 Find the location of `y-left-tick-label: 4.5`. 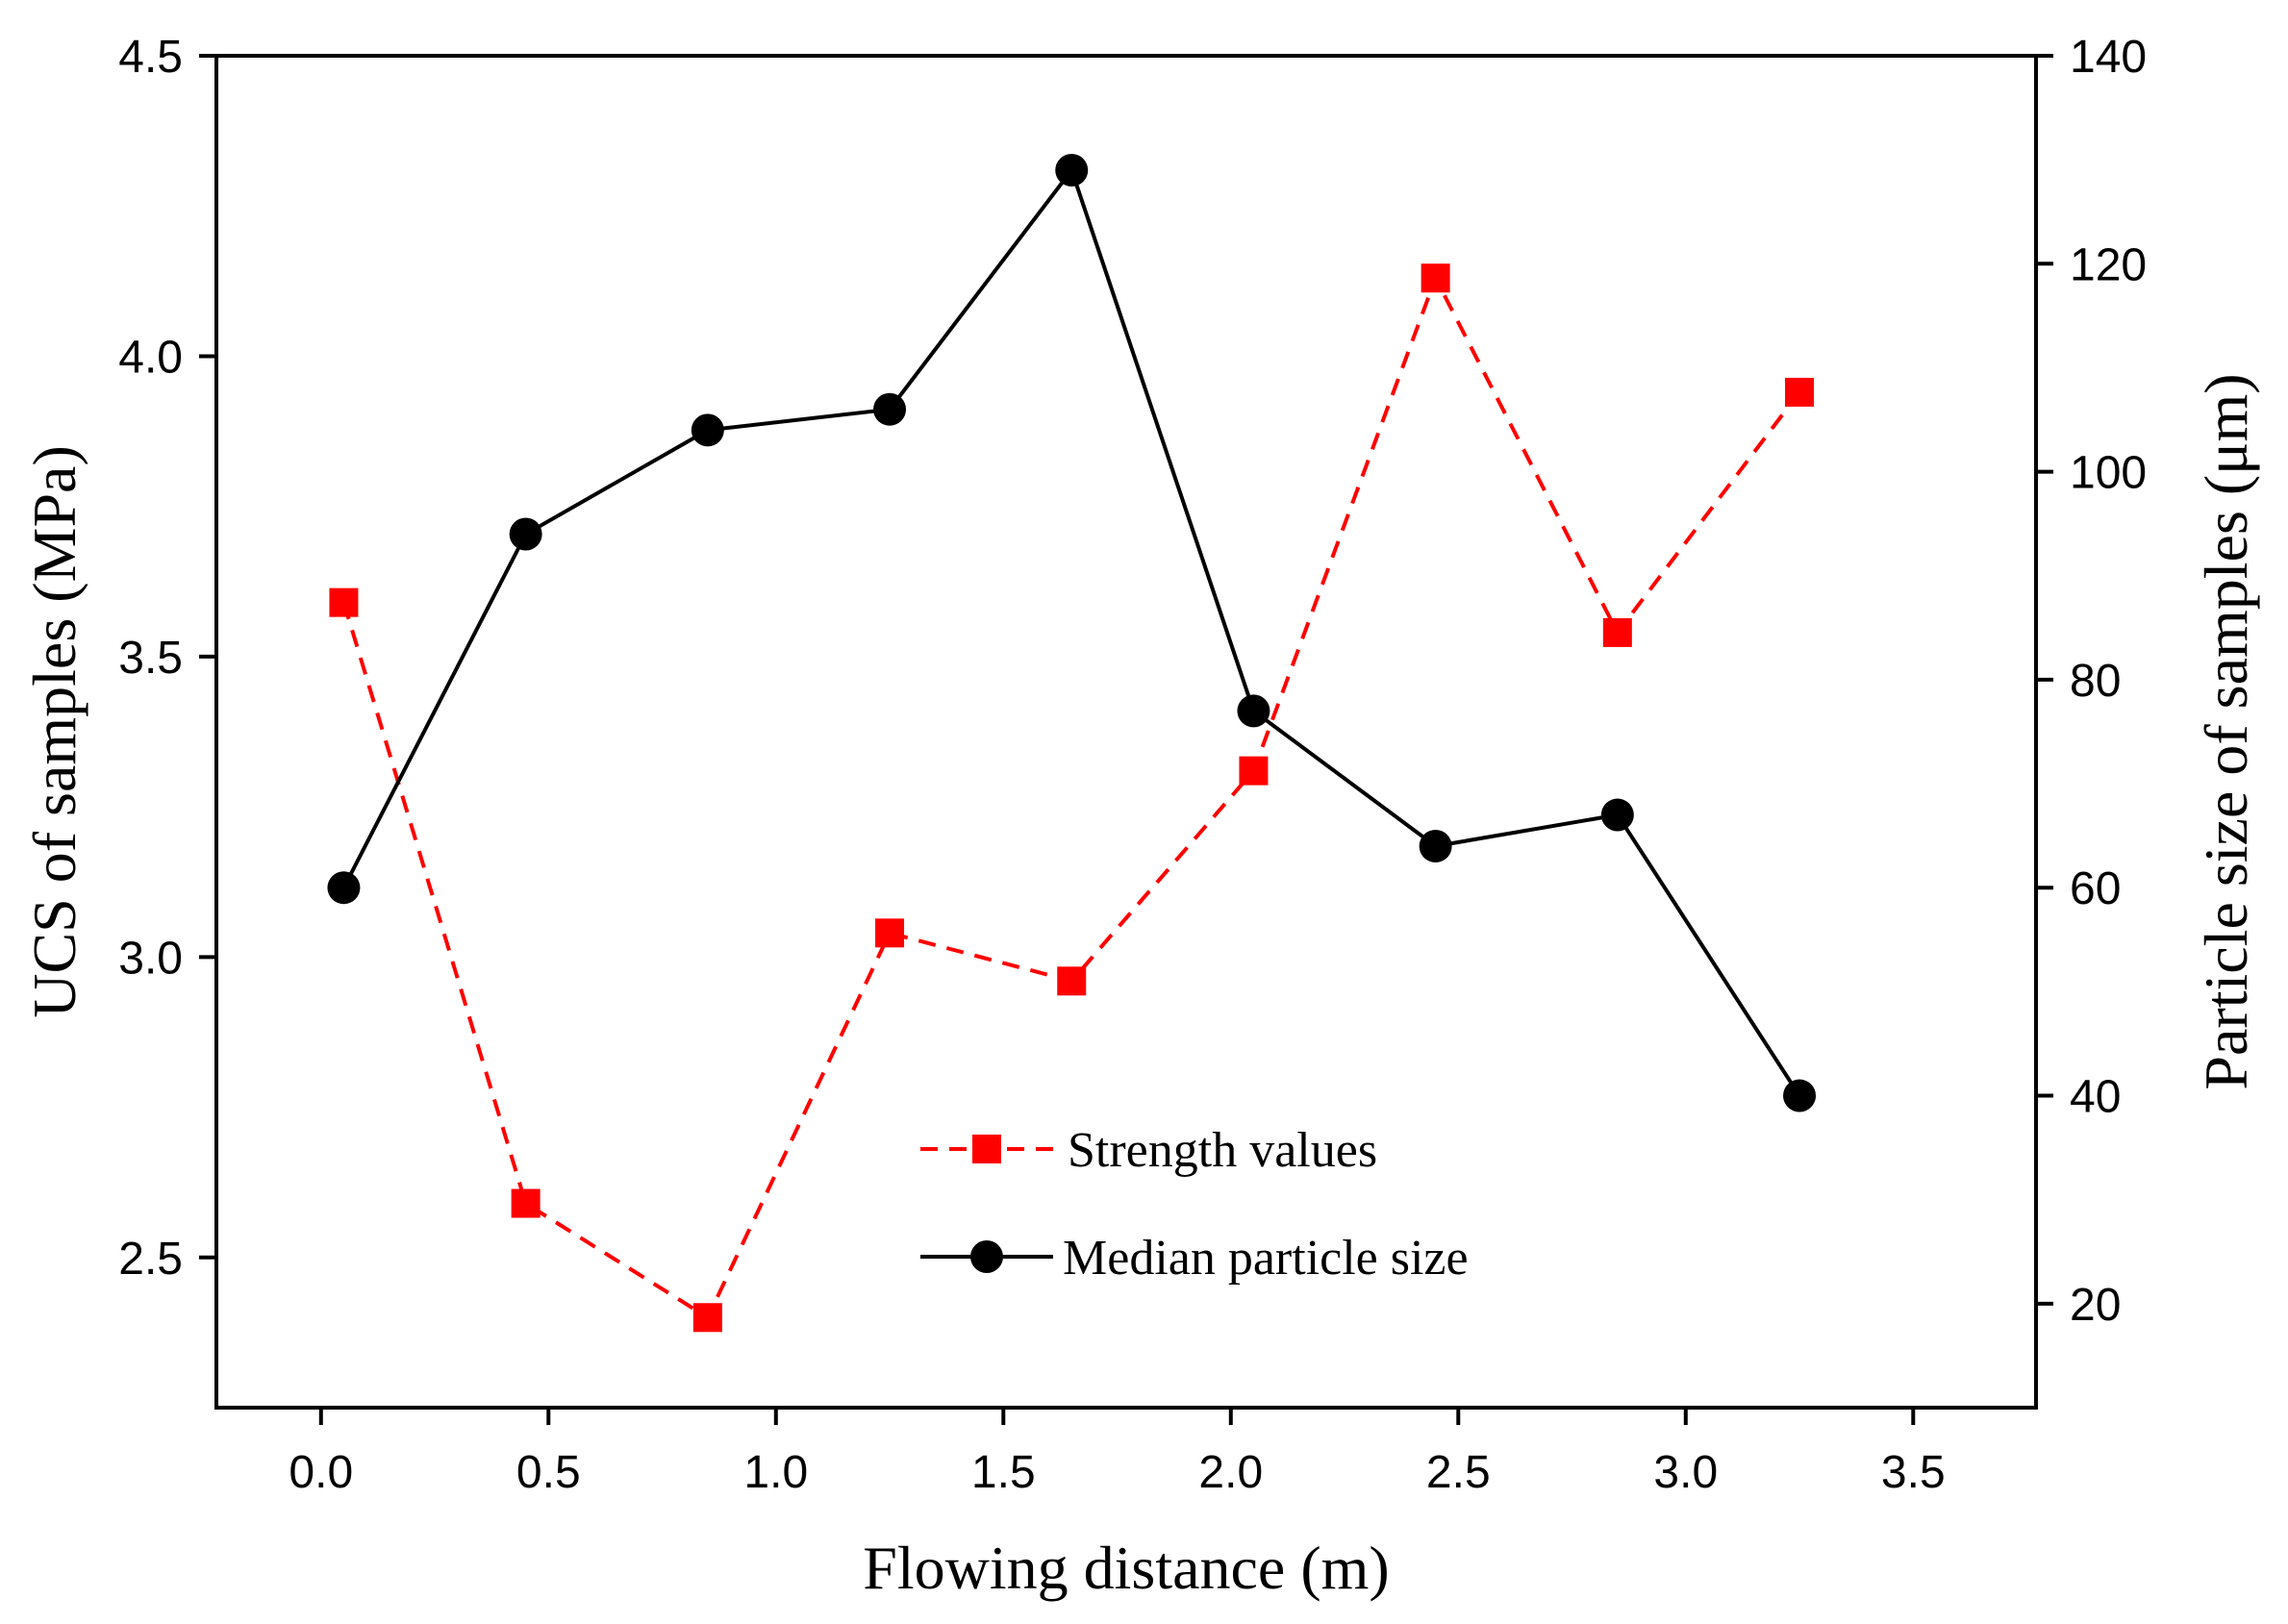

y-left-tick-label: 4.5 is located at coordinates (150, 57).